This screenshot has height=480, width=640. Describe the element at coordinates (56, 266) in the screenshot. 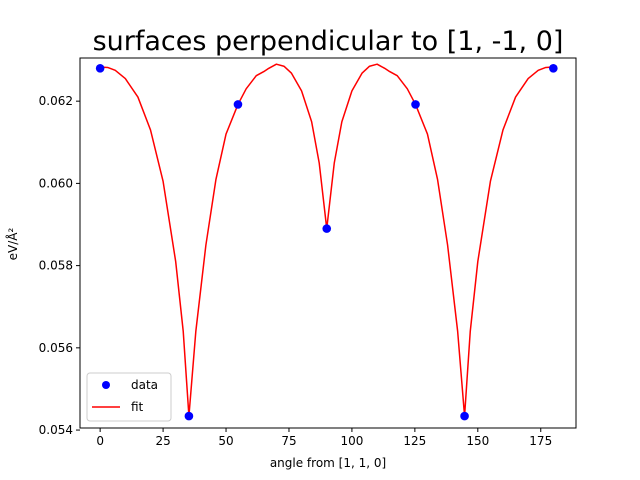

I see `y-tick-label-2: 0.058` at that location.